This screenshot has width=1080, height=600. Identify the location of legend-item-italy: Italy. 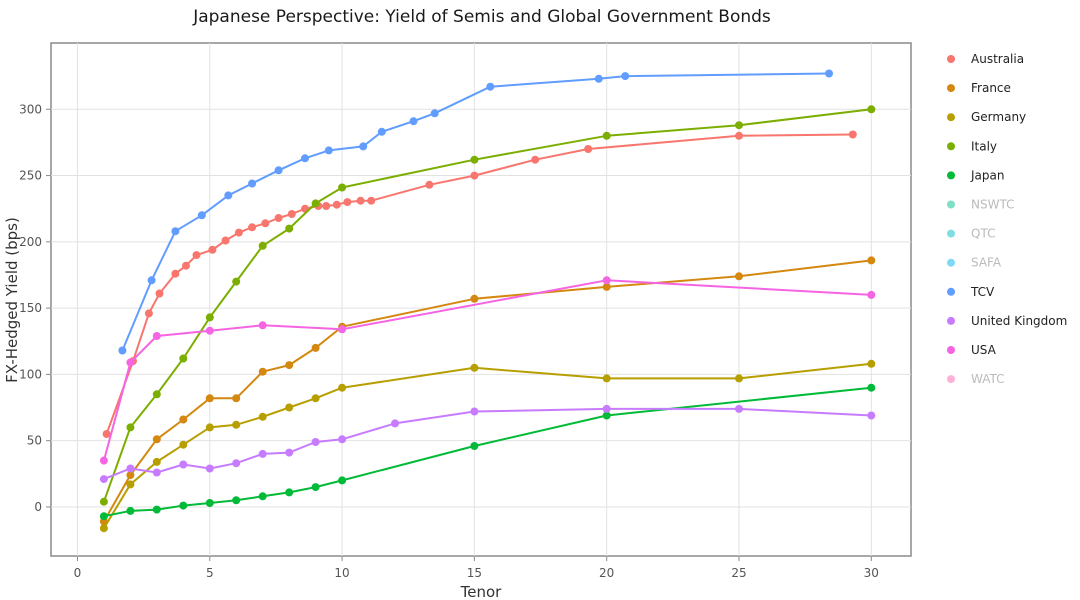
(972, 146).